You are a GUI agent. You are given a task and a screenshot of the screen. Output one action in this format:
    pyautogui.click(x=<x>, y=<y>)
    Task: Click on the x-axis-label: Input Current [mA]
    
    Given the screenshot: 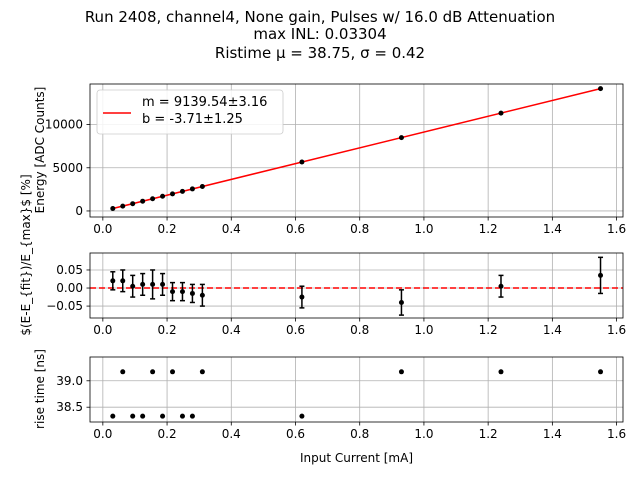 What is the action you would take?
    pyautogui.click(x=356, y=458)
    